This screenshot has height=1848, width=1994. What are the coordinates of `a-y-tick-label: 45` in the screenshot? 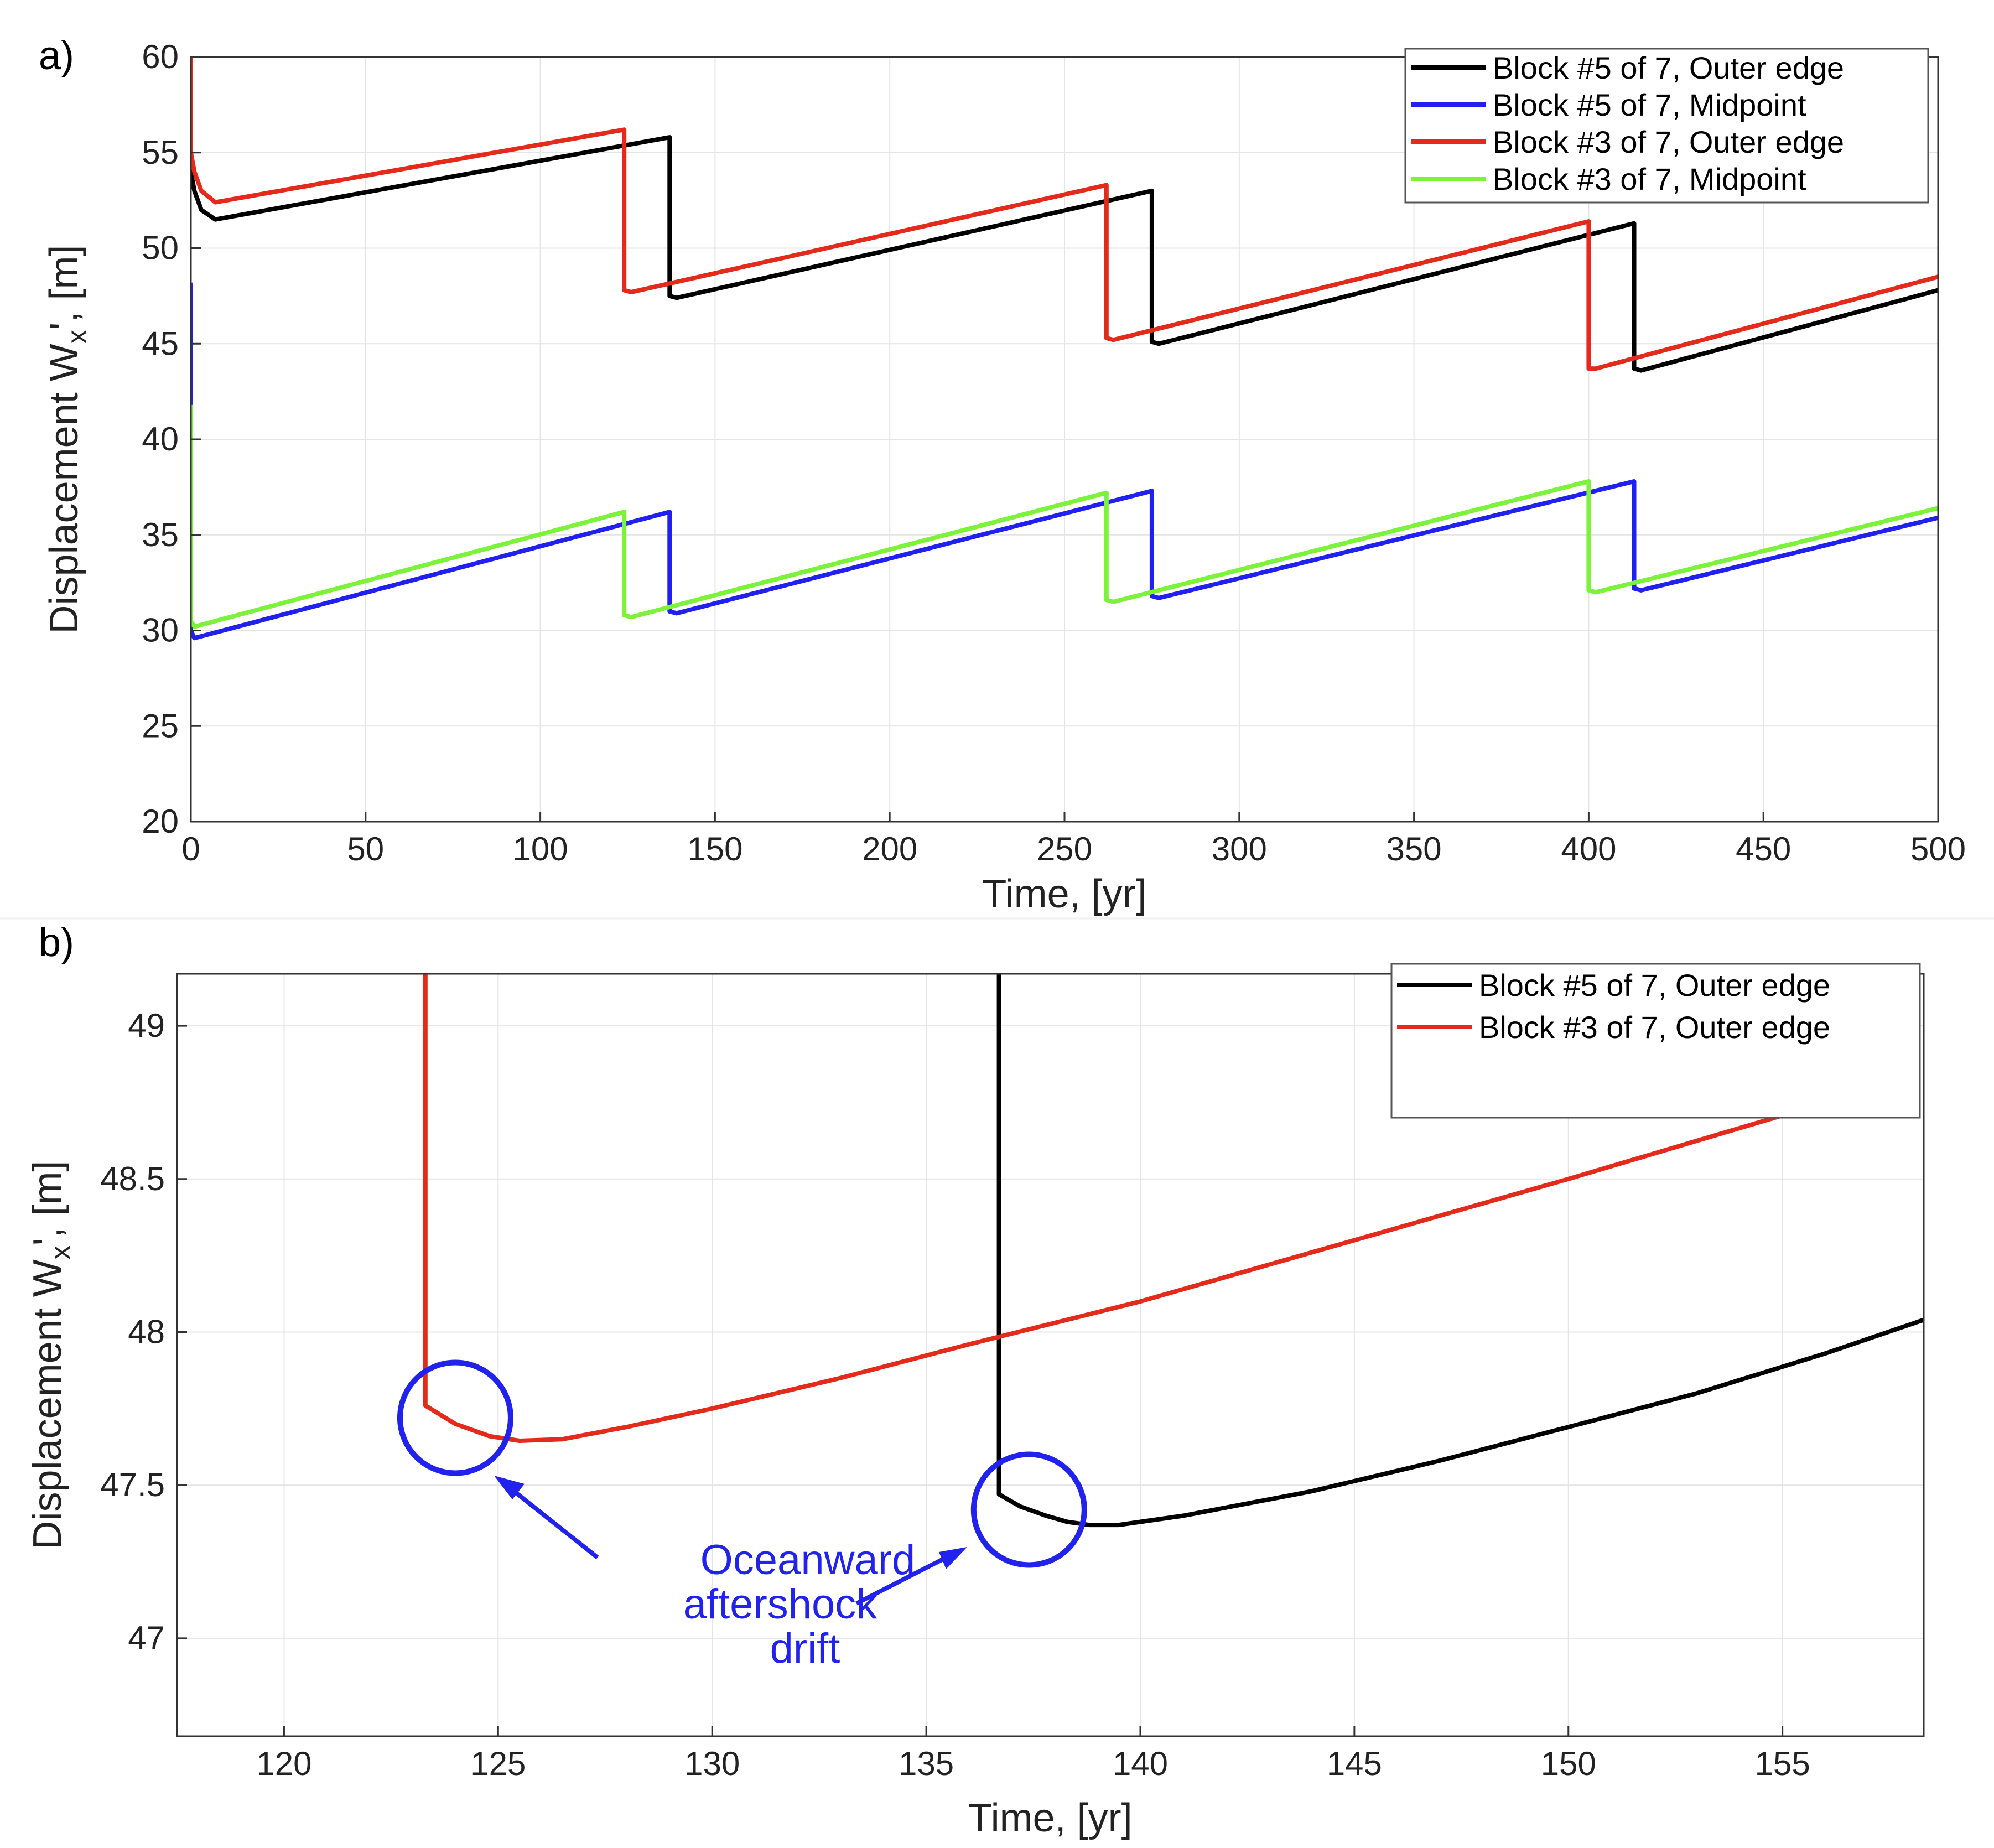 It's located at (160, 343).